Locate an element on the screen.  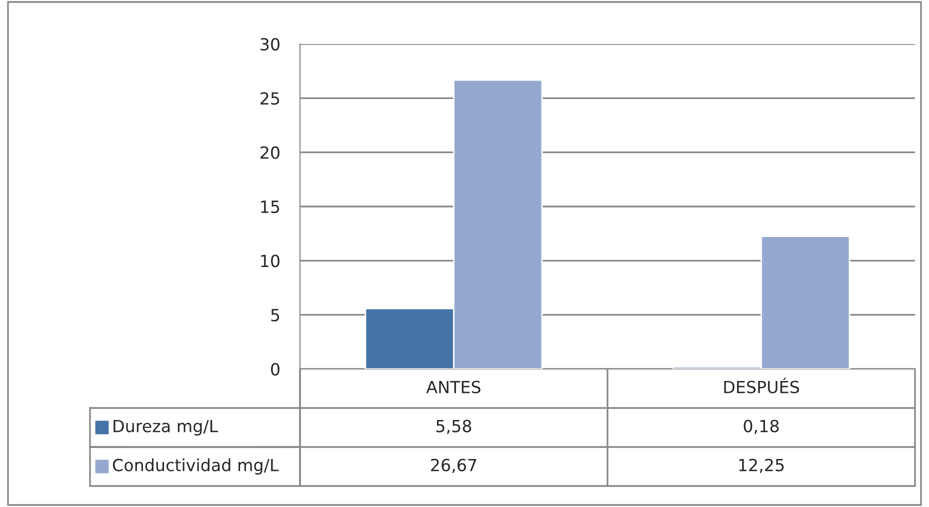
x-tick-label: ANTES is located at coordinates (453, 387).